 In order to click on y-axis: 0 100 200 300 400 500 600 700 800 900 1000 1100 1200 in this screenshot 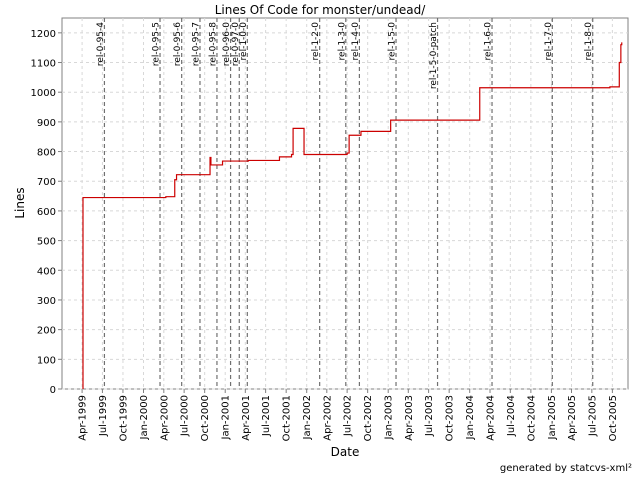, I will do `click(46, 212)`.